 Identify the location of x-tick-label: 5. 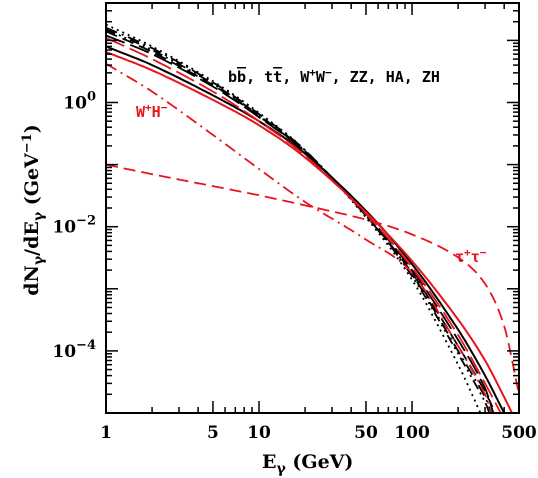
(213, 433).